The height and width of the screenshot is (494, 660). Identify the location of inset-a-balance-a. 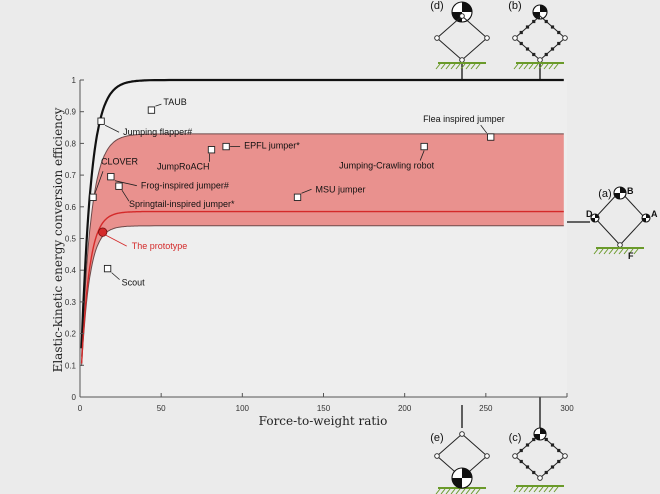
(646, 218).